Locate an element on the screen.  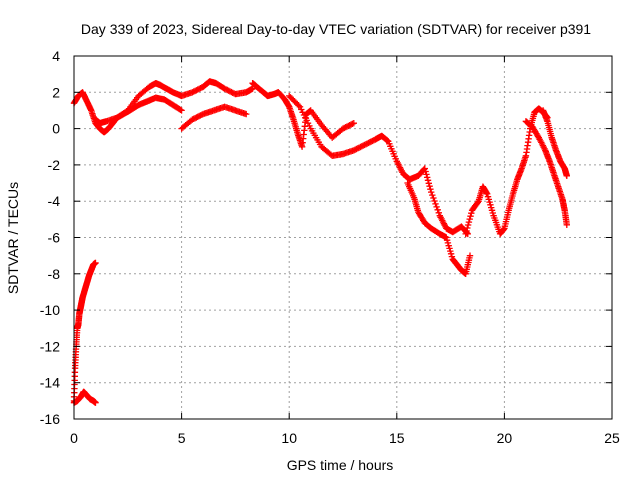
y-tick-label: -12 is located at coordinates (50, 346).